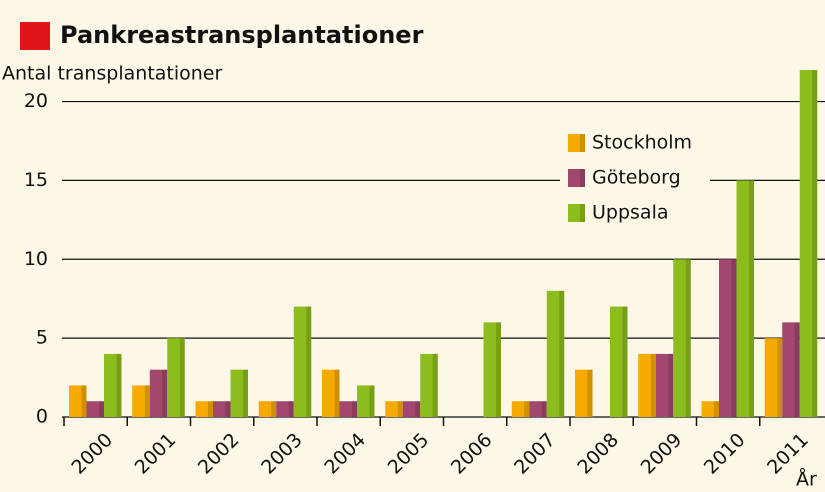 This screenshot has width=825, height=492. What do you see at coordinates (242, 35) in the screenshot?
I see `chart-title: Pankreastransplantationer` at bounding box center [242, 35].